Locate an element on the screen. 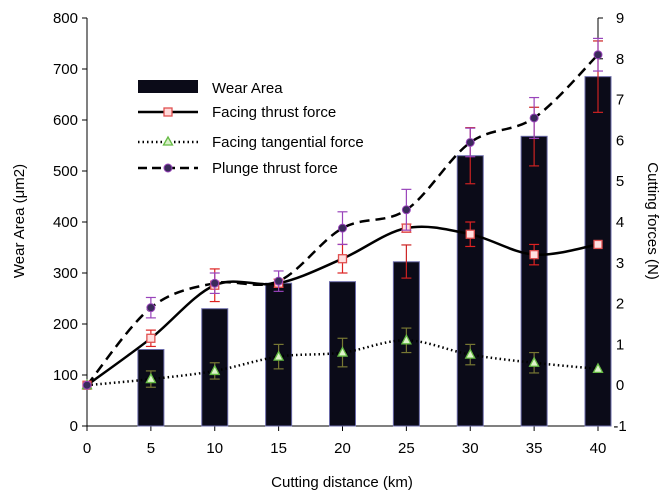  y-left-tick-label-400: 400 is located at coordinates (65, 222).